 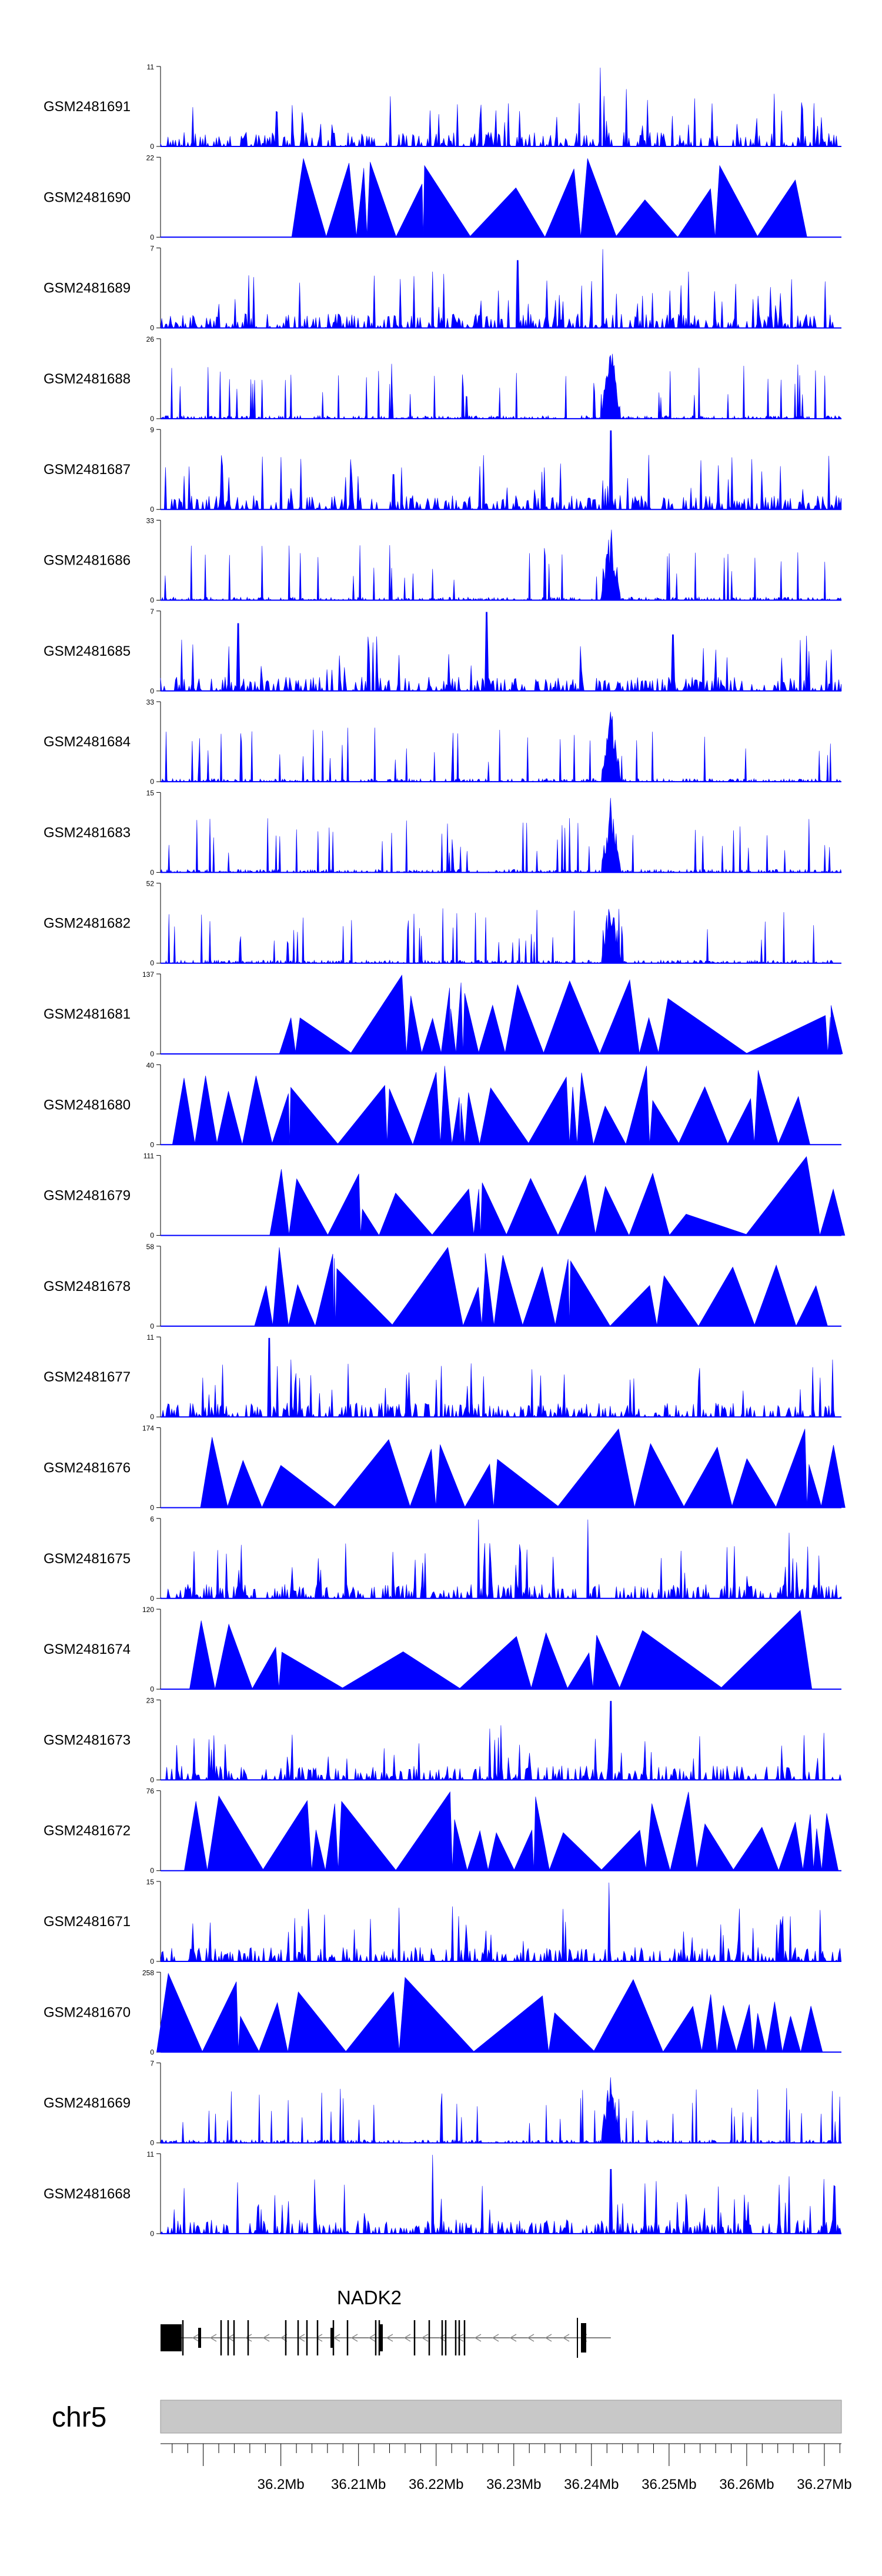 I want to click on track-GSM2481677: GSM2481677 11 0, so click(x=442, y=1377).